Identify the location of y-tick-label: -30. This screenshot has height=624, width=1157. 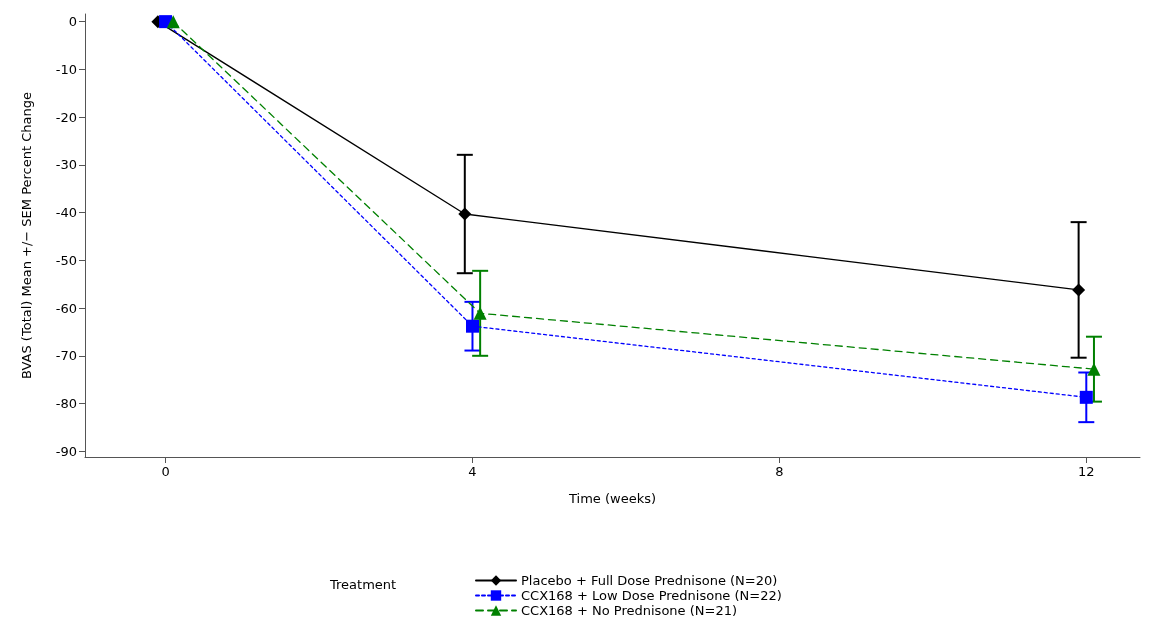
(66, 165).